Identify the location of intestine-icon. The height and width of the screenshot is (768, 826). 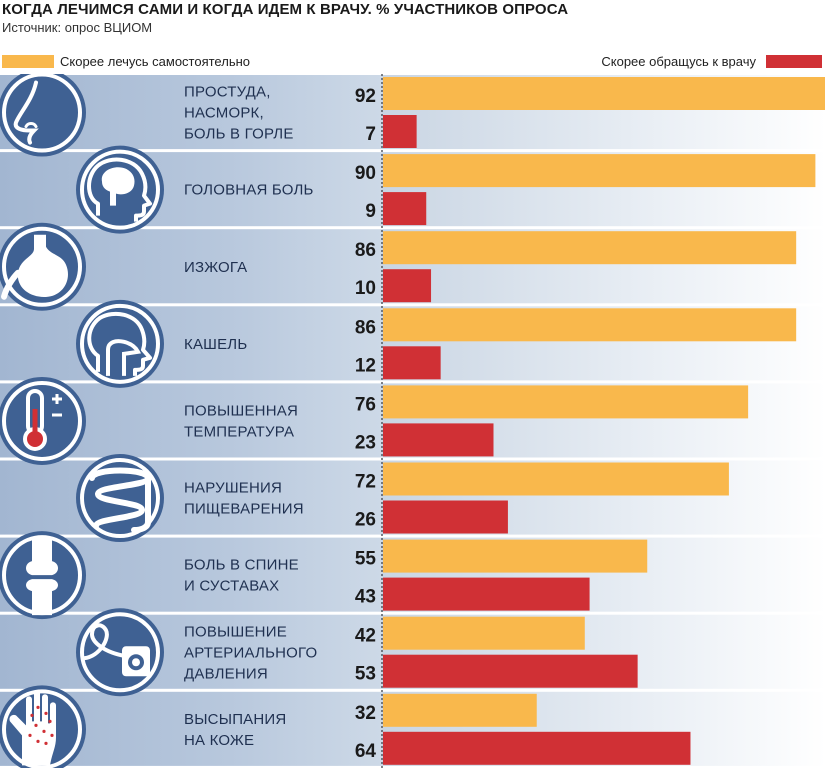
(120, 498).